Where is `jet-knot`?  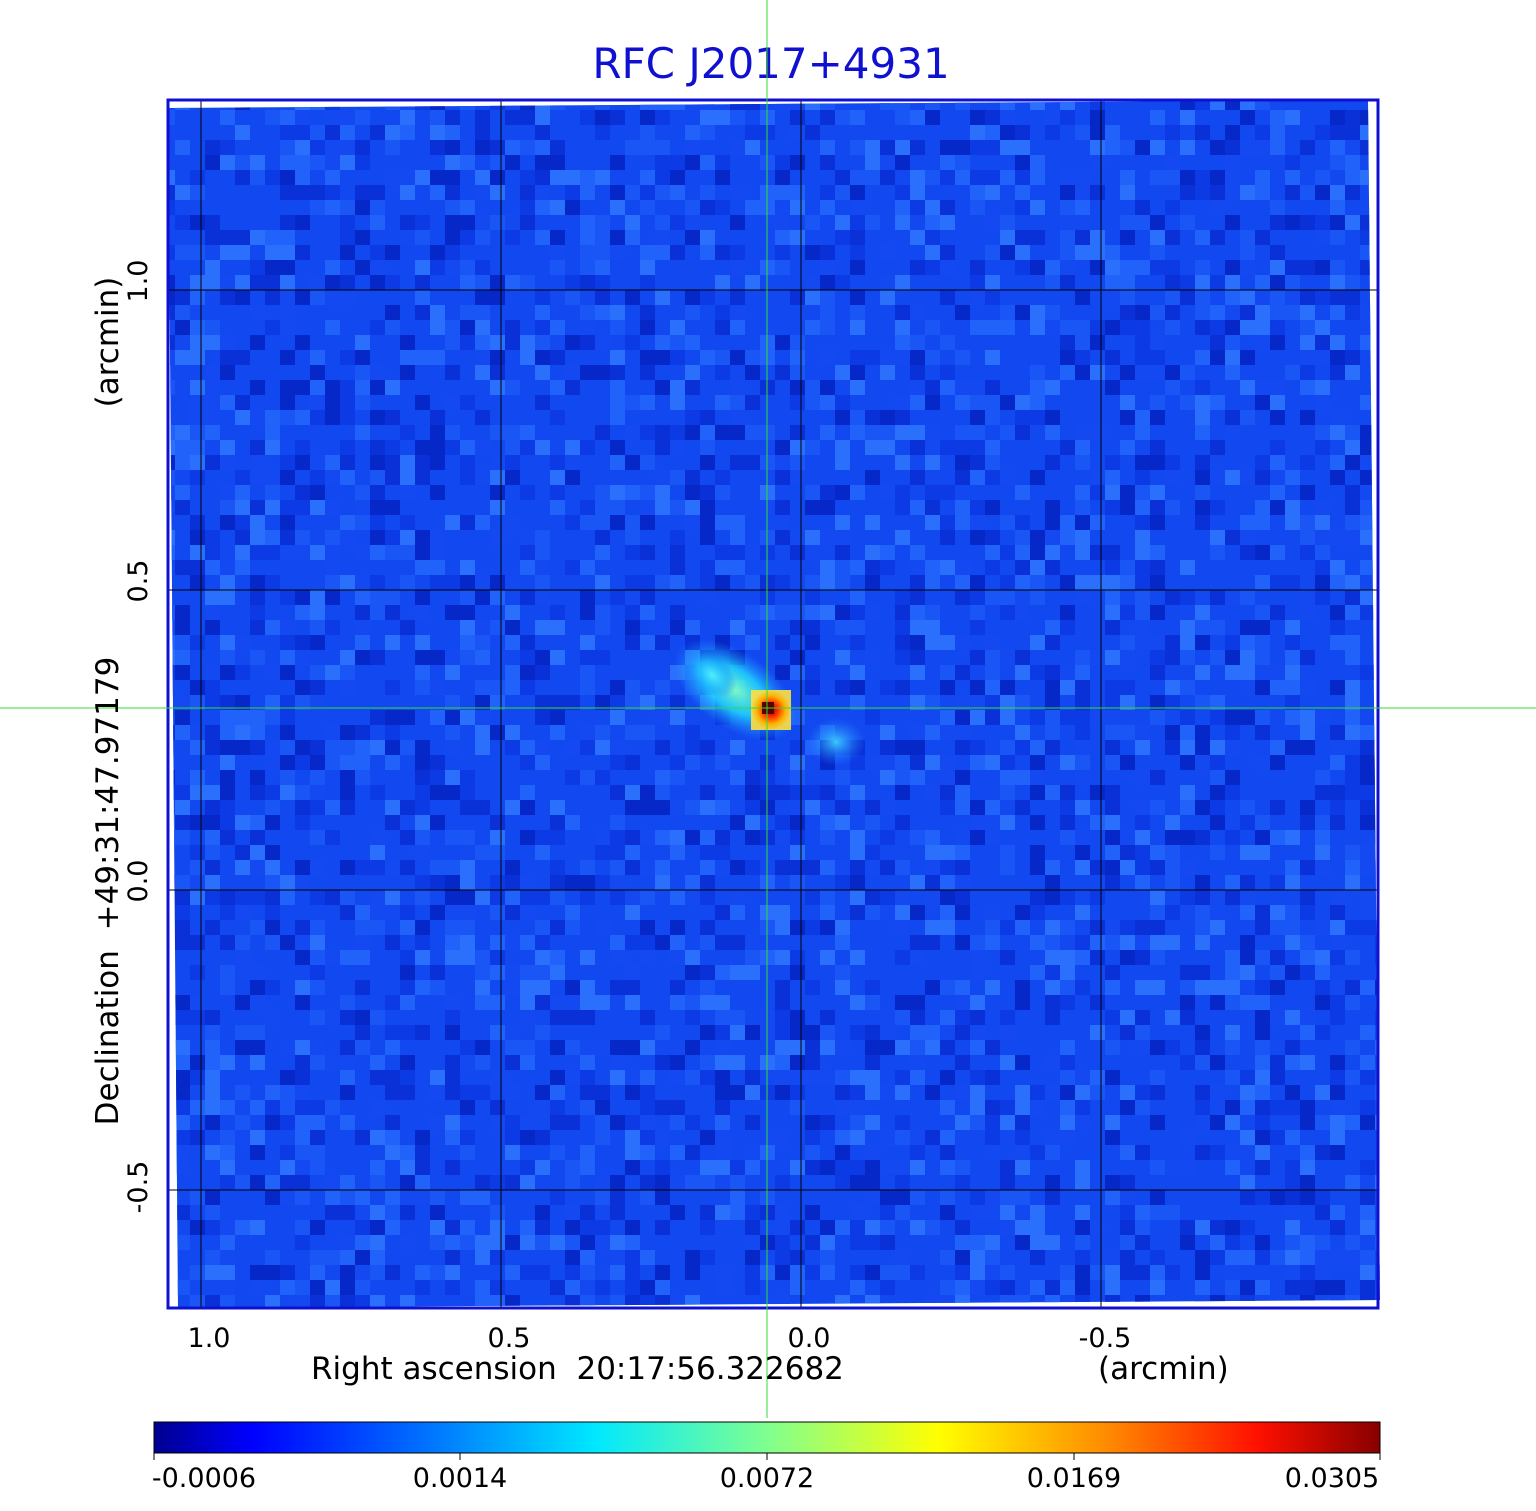 jet-knot is located at coordinates (712, 675).